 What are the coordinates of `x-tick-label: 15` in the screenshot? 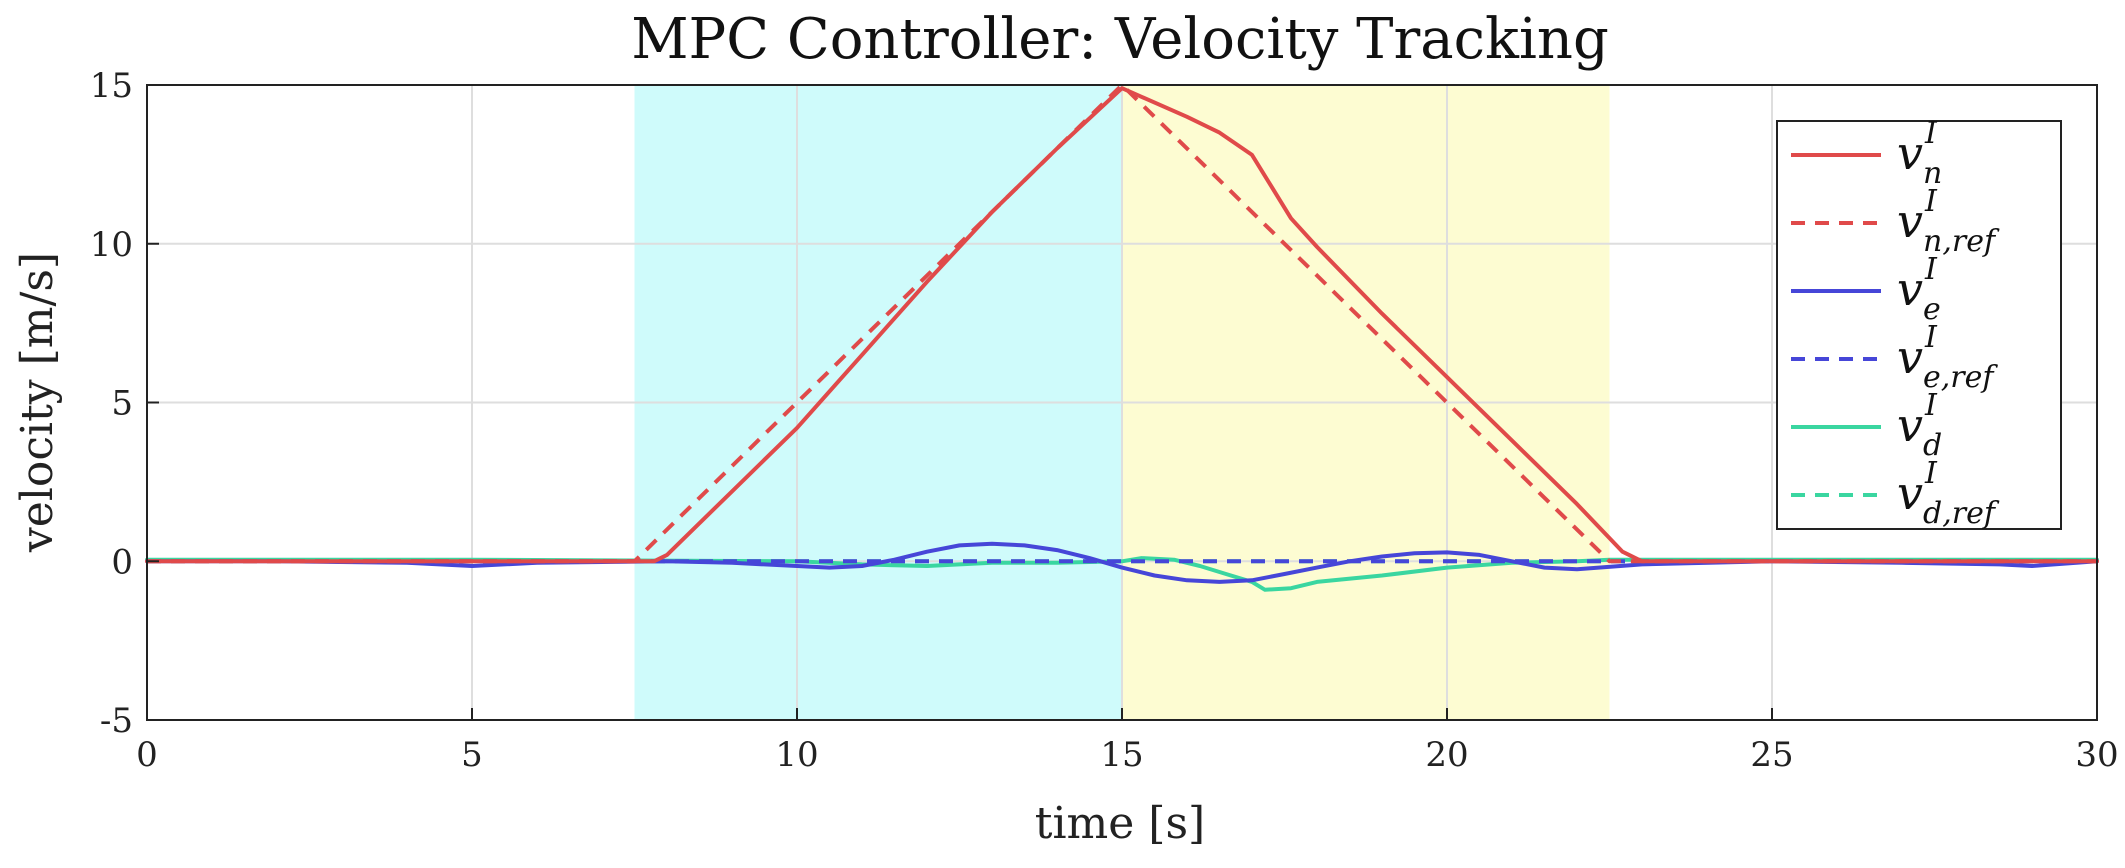 It's located at (1121, 755).